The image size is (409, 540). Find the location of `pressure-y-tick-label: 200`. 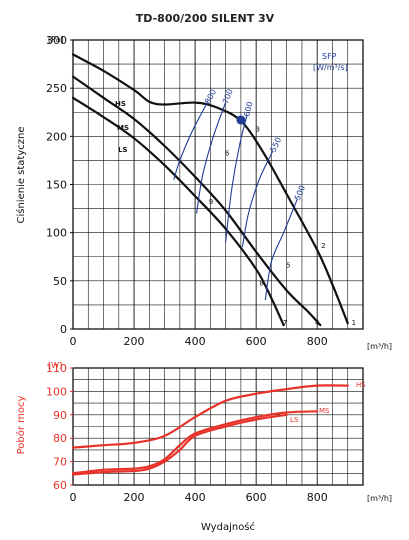

pressure-y-tick-label: 200 is located at coordinates (56, 136).